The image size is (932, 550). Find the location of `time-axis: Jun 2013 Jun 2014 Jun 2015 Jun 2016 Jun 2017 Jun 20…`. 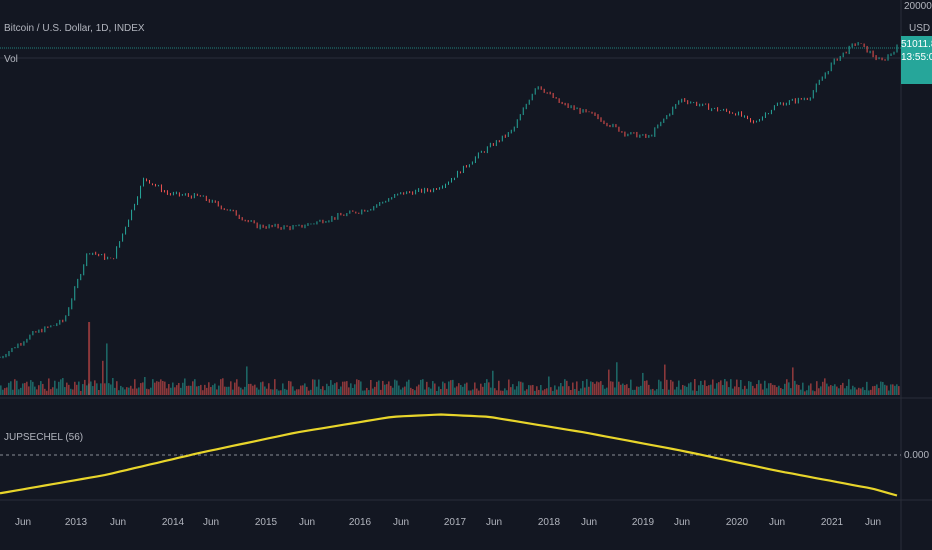

time-axis: Jun 2013 Jun 2014 Jun 2015 Jun 2016 Jun 2017 Jun 20… is located at coordinates (448, 522).